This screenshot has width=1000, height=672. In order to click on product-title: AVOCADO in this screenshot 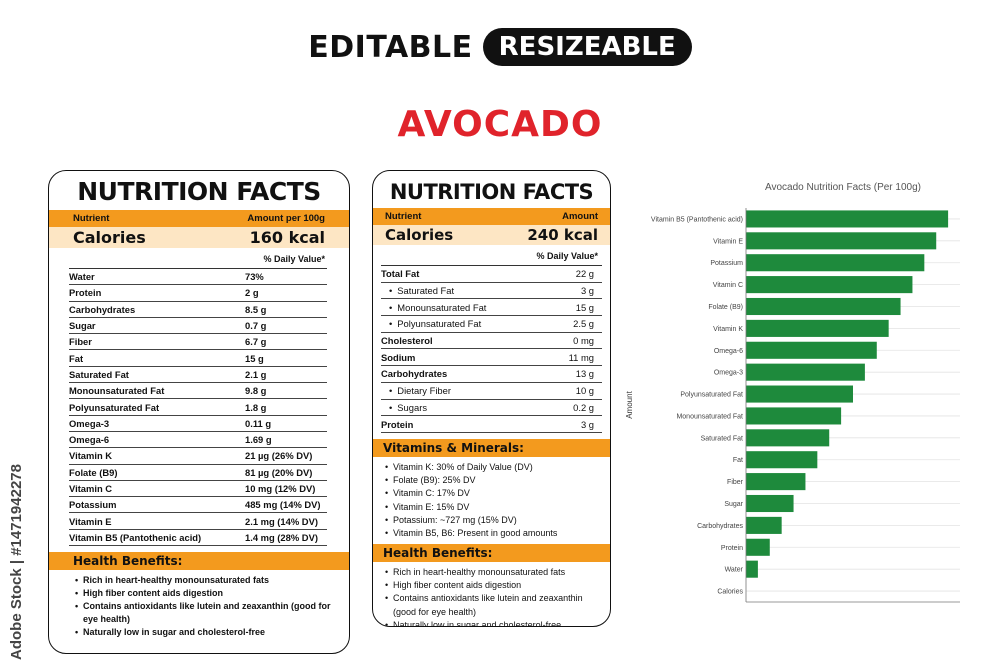, I will do `click(500, 124)`.